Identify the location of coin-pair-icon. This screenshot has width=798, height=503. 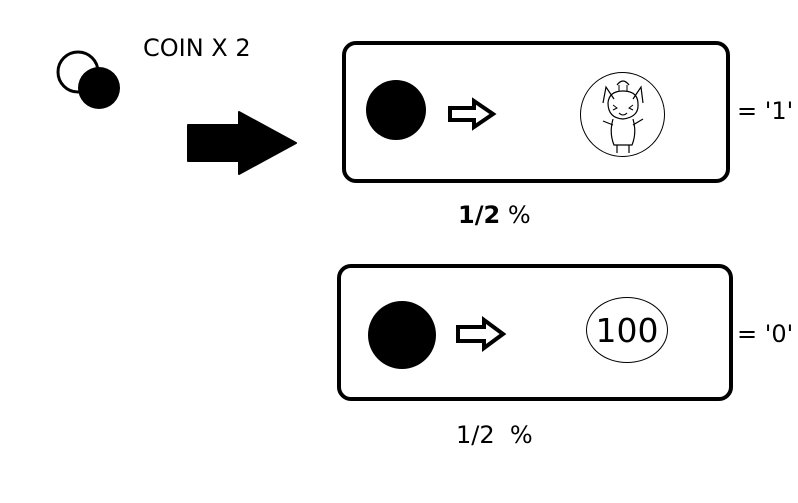
(88, 79).